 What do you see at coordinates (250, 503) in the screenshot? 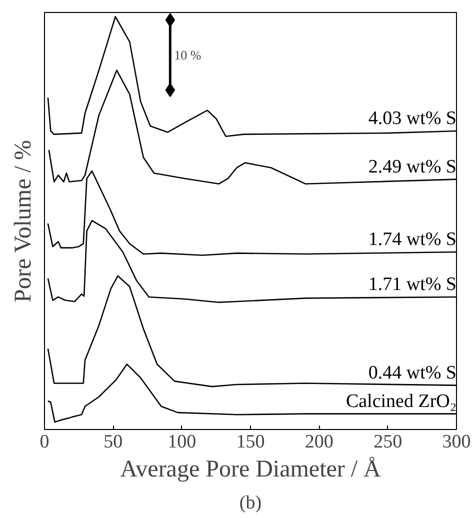
I see `text: (b)` at bounding box center [250, 503].